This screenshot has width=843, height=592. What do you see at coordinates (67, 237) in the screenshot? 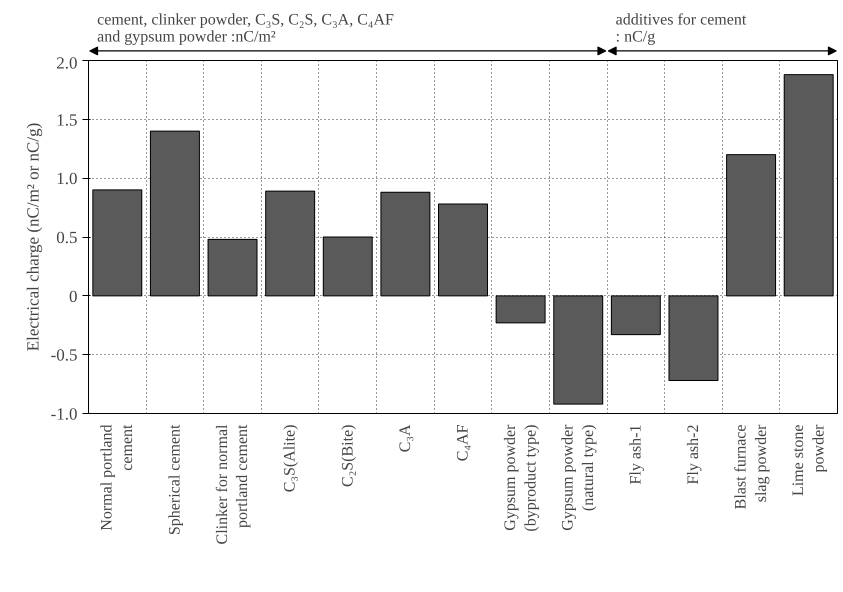
I see `y-tick-label: 0.5` at bounding box center [67, 237].